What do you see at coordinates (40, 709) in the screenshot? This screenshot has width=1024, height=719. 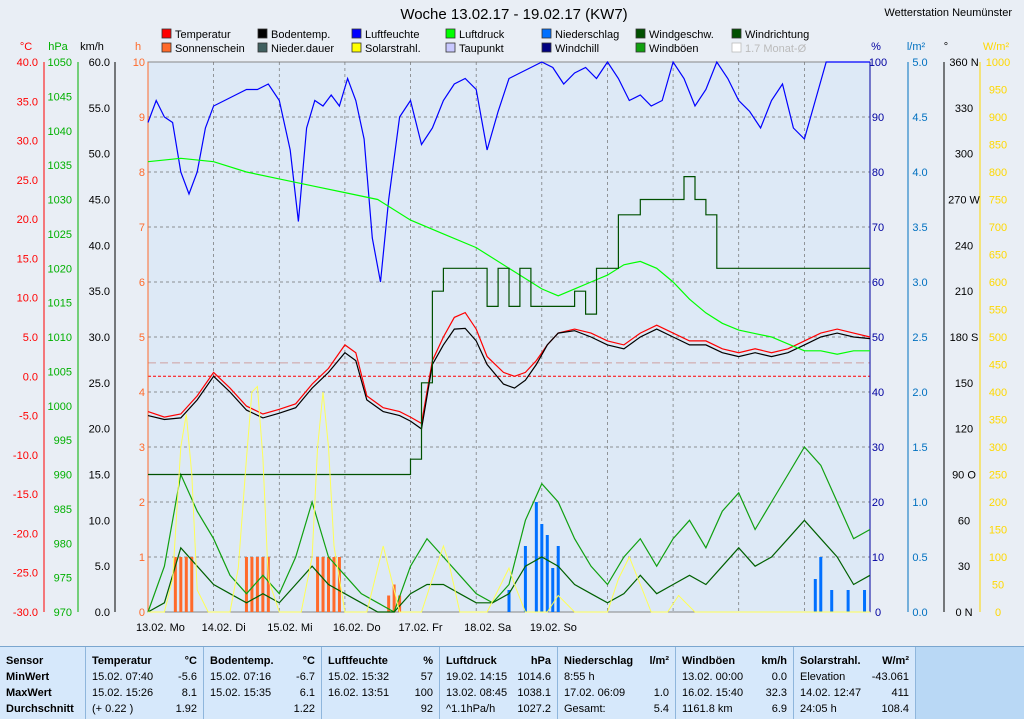 I see `avg-label: Durchschnitt` at bounding box center [40, 709].